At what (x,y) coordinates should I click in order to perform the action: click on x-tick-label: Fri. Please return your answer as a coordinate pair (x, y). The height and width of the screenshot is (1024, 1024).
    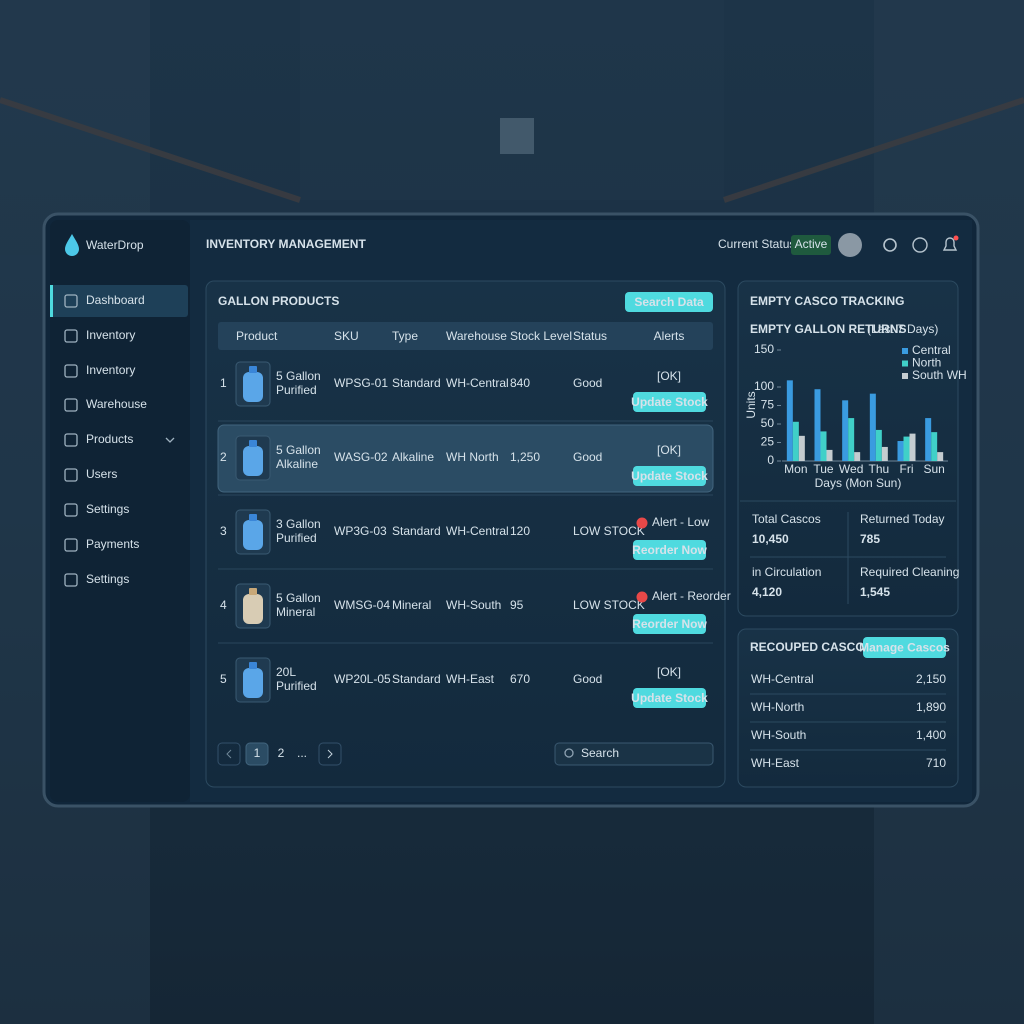
    Looking at the image, I should click on (907, 469).